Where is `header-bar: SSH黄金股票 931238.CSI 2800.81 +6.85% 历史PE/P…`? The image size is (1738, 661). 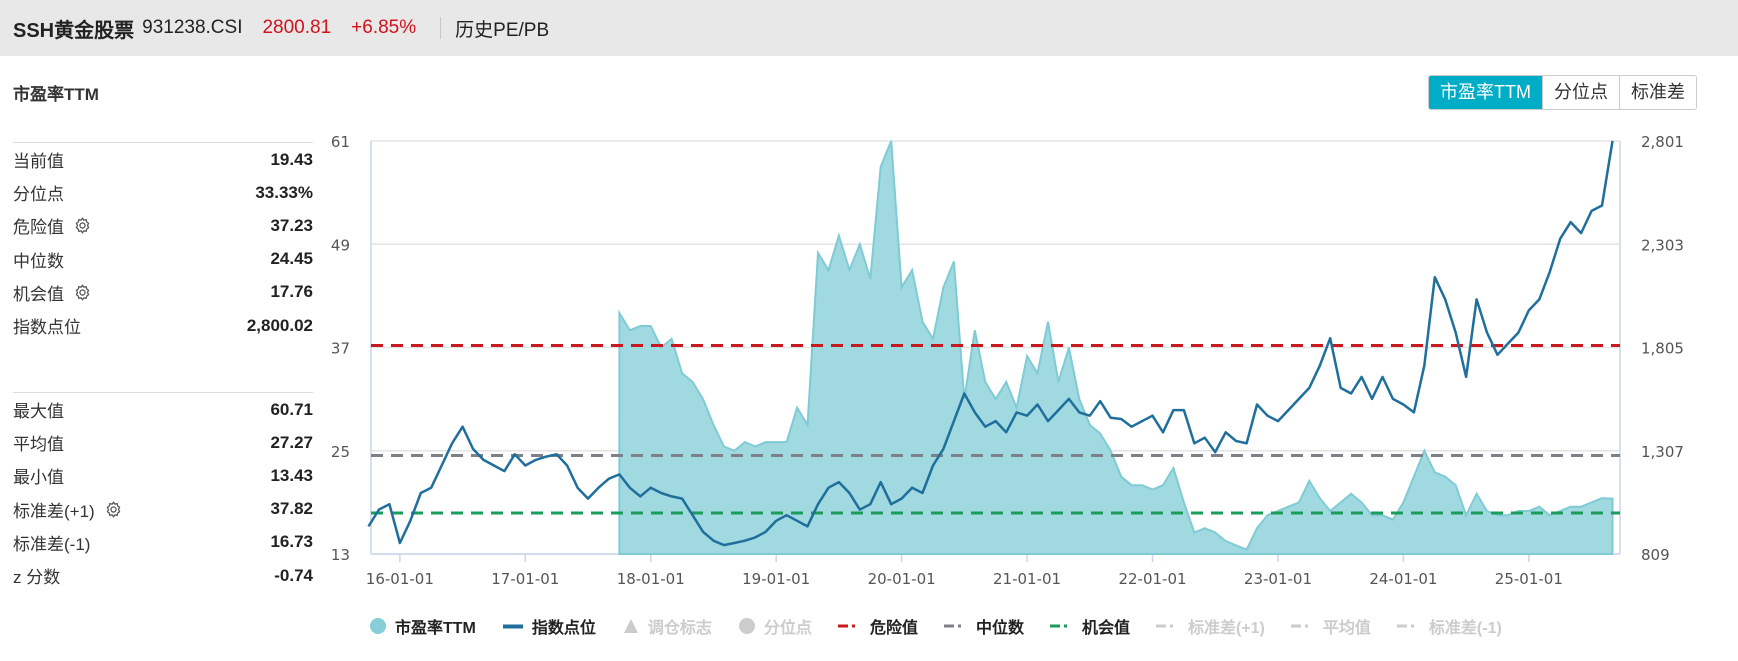 header-bar: SSH黄金股票 931238.CSI 2800.81 +6.85% 历史PE/P… is located at coordinates (869, 28).